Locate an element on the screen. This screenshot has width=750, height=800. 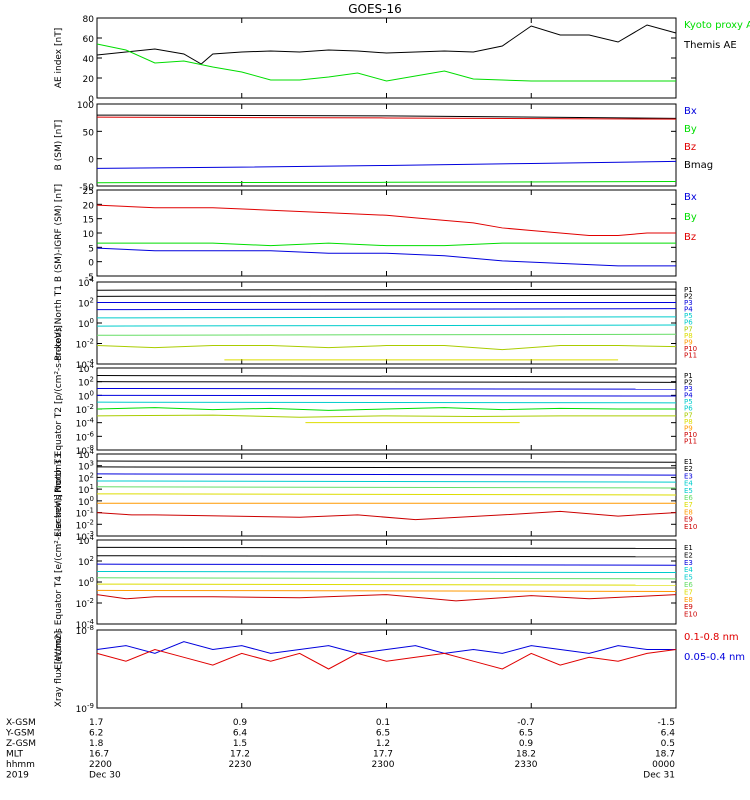
time-axis-value: -0.7 is located at coordinates (526, 723).